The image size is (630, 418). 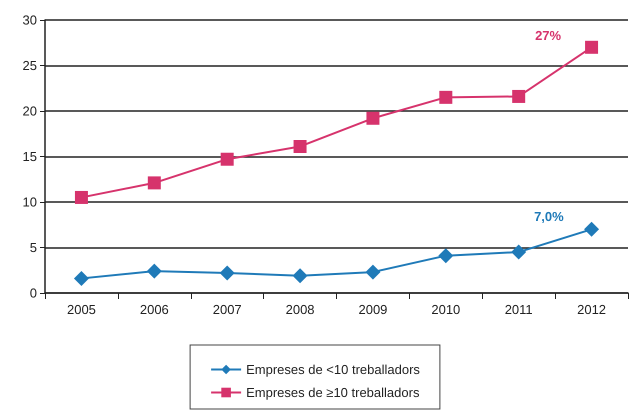 I want to click on y-tick-label: 15, so click(x=29, y=156).